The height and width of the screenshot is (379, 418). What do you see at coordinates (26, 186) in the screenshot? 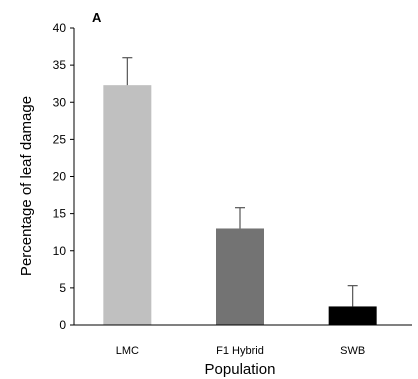
I see `y-axis-title: Percentage of leaf damage` at bounding box center [26, 186].